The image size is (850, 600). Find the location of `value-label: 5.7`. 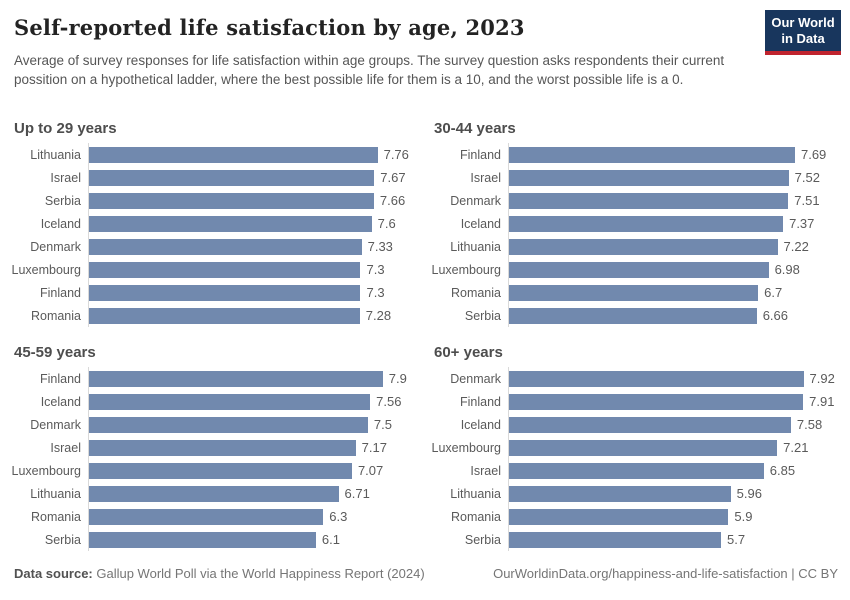

value-label: 5.7 is located at coordinates (736, 539).